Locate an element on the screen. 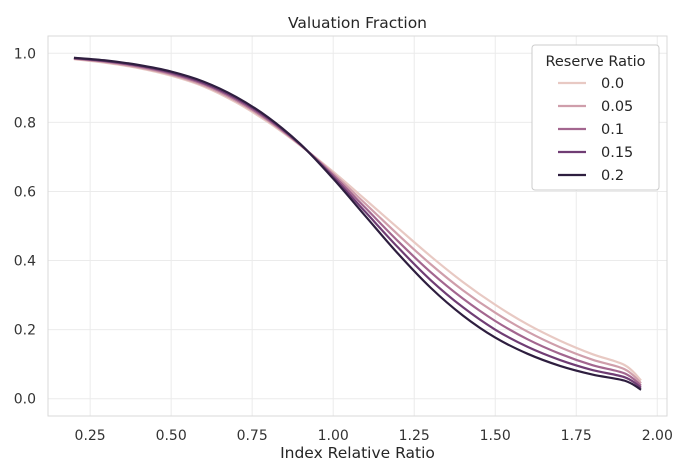 The height and width of the screenshot is (463, 674). x-tick-label: 1.75 is located at coordinates (576, 436).